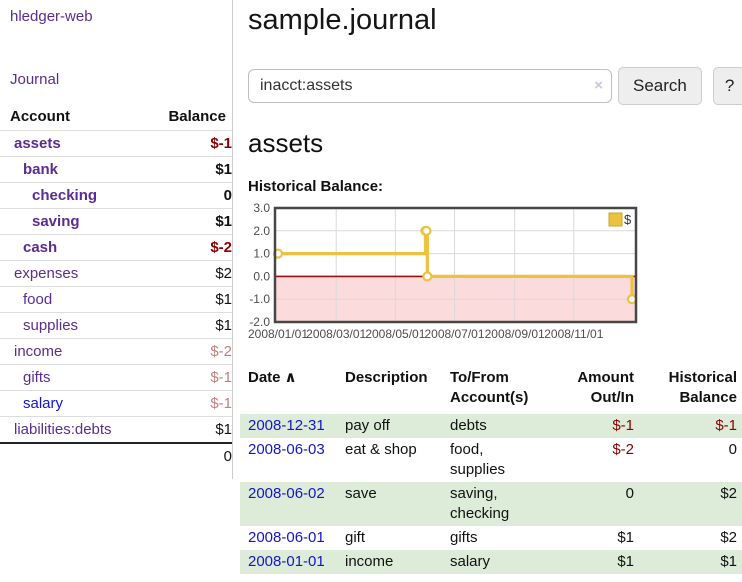  What do you see at coordinates (116, 117) in the screenshot?
I see `accounts-header-row: Account Balance` at bounding box center [116, 117].